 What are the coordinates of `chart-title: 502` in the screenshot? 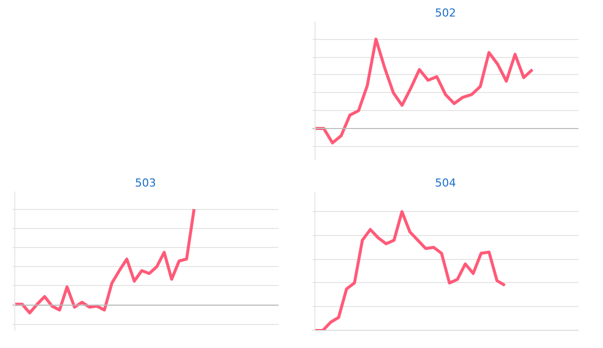 It's located at (445, 13).